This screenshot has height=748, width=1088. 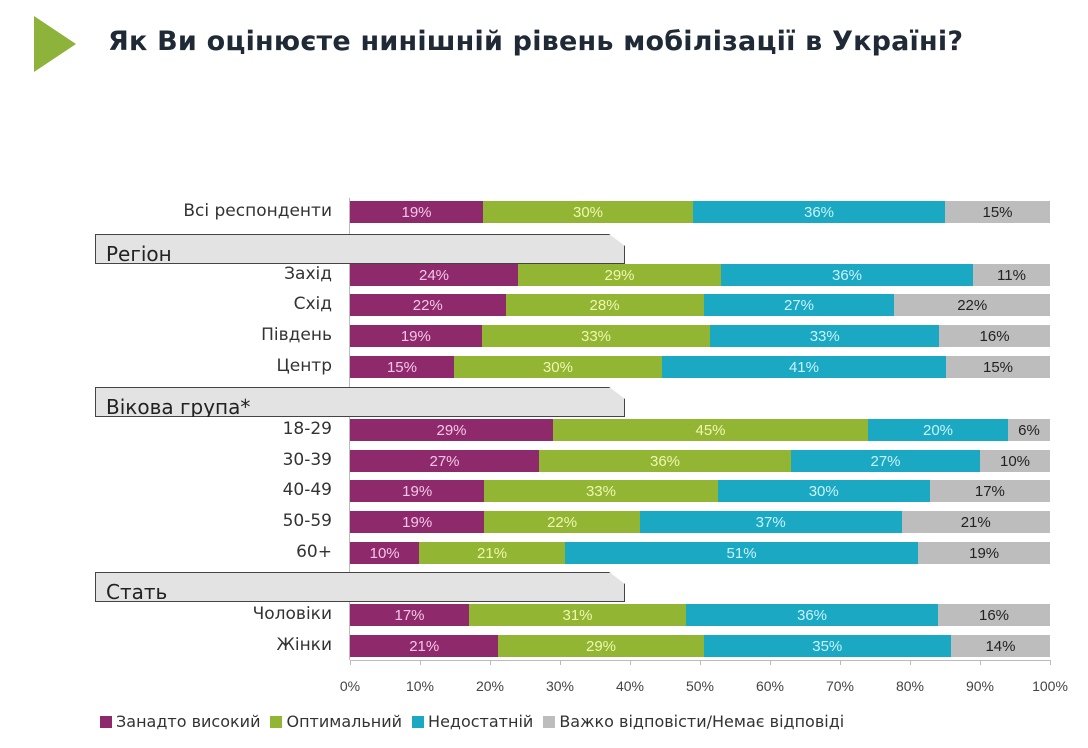 What do you see at coordinates (178, 407) in the screenshot?
I see `group-header-label: Вікова група*` at bounding box center [178, 407].